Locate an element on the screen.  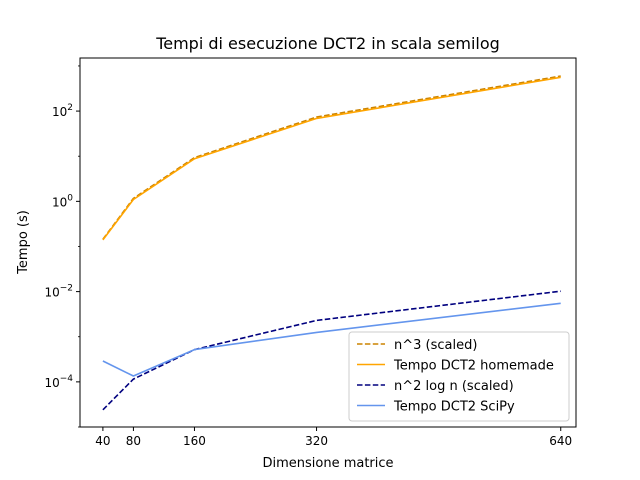
legend-label: Tempo DCT2 homemade is located at coordinates (473, 366).